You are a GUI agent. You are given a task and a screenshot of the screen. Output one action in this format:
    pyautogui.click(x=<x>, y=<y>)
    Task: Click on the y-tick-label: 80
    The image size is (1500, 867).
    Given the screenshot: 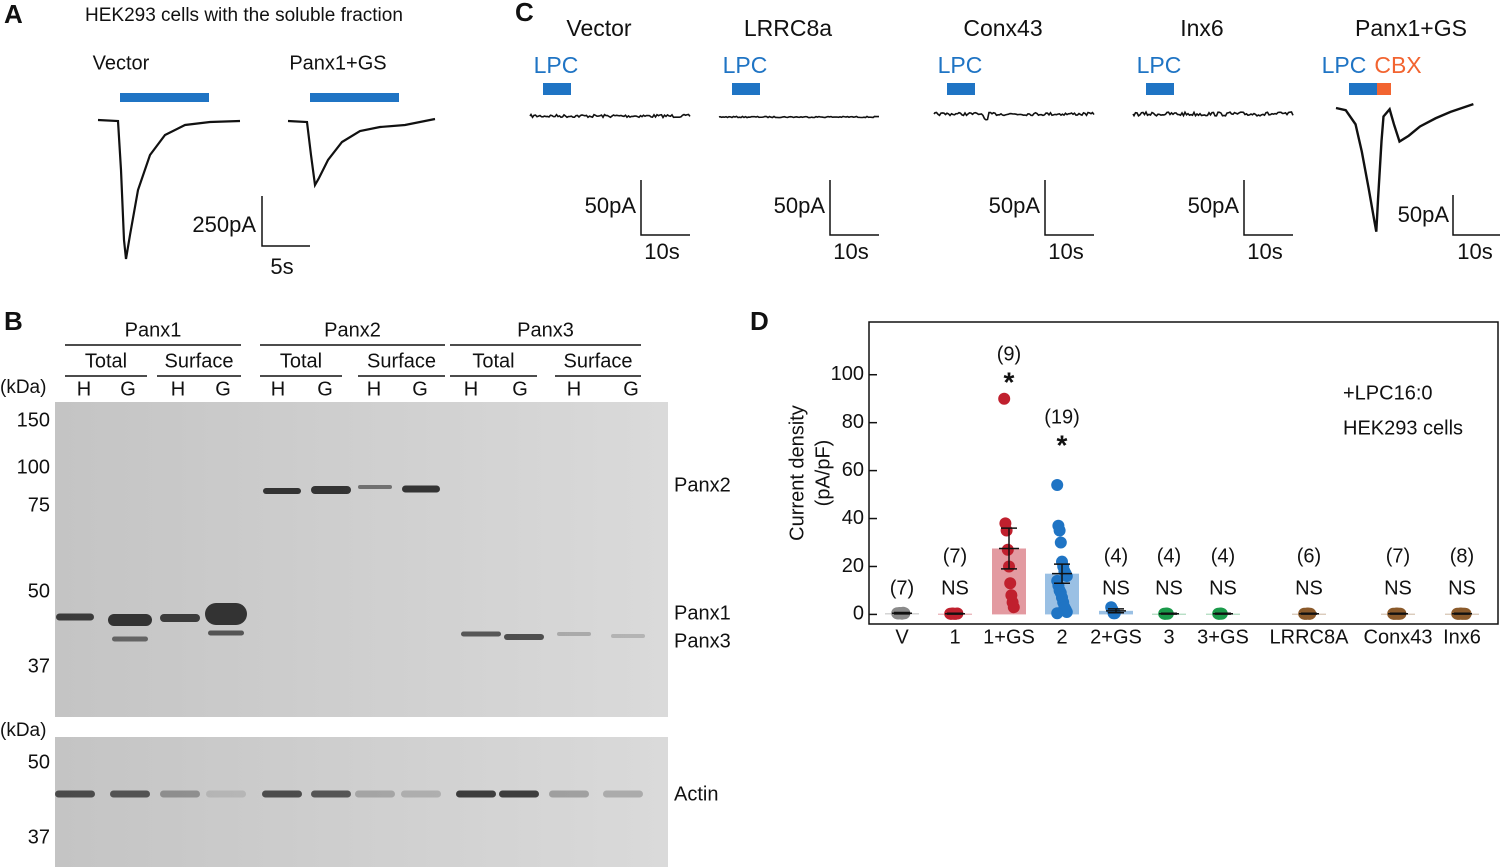 What is the action you would take?
    pyautogui.click(x=853, y=422)
    